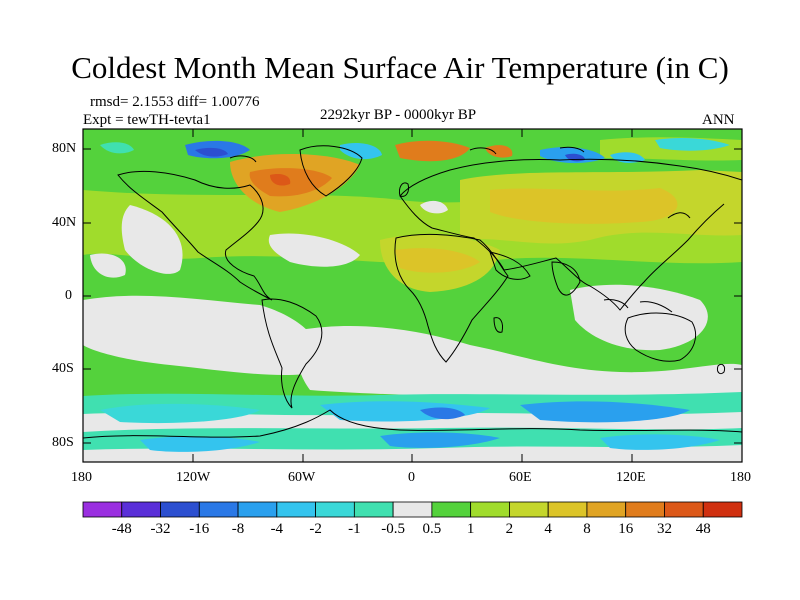 Image resolution: width=800 pixels, height=600 pixels. What do you see at coordinates (354, 529) in the screenshot?
I see `colorbar-label: -1` at bounding box center [354, 529].